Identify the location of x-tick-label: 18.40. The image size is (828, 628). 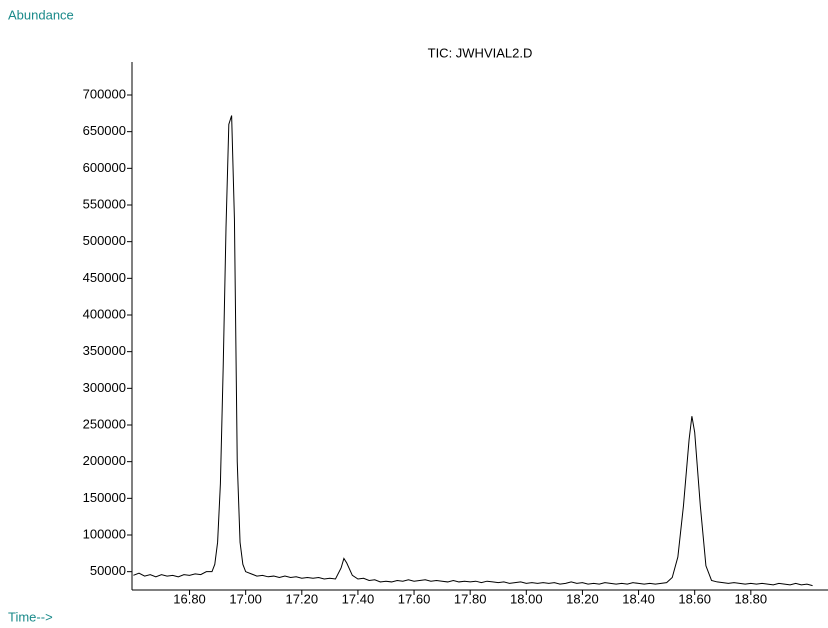
(638, 598).